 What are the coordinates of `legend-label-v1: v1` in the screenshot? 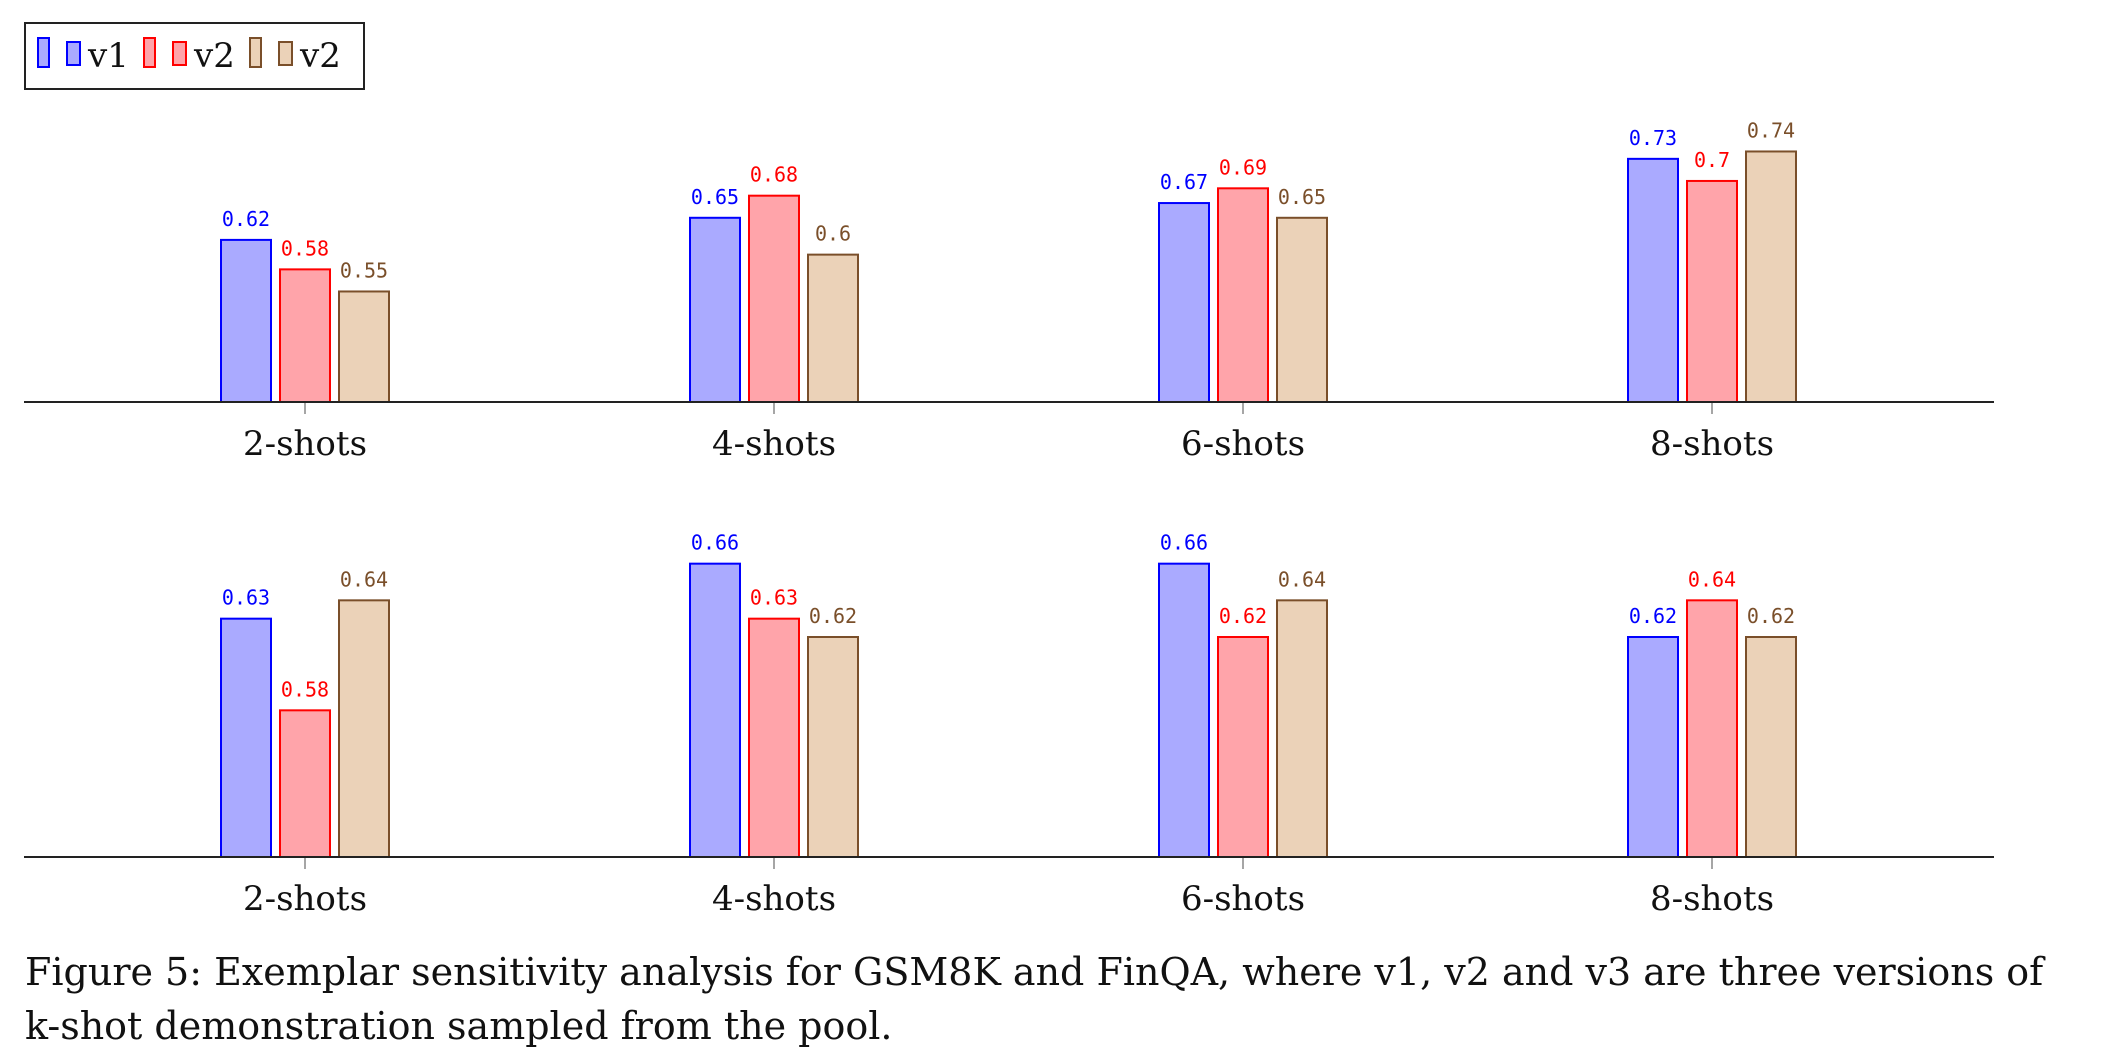 It's located at (108, 56).